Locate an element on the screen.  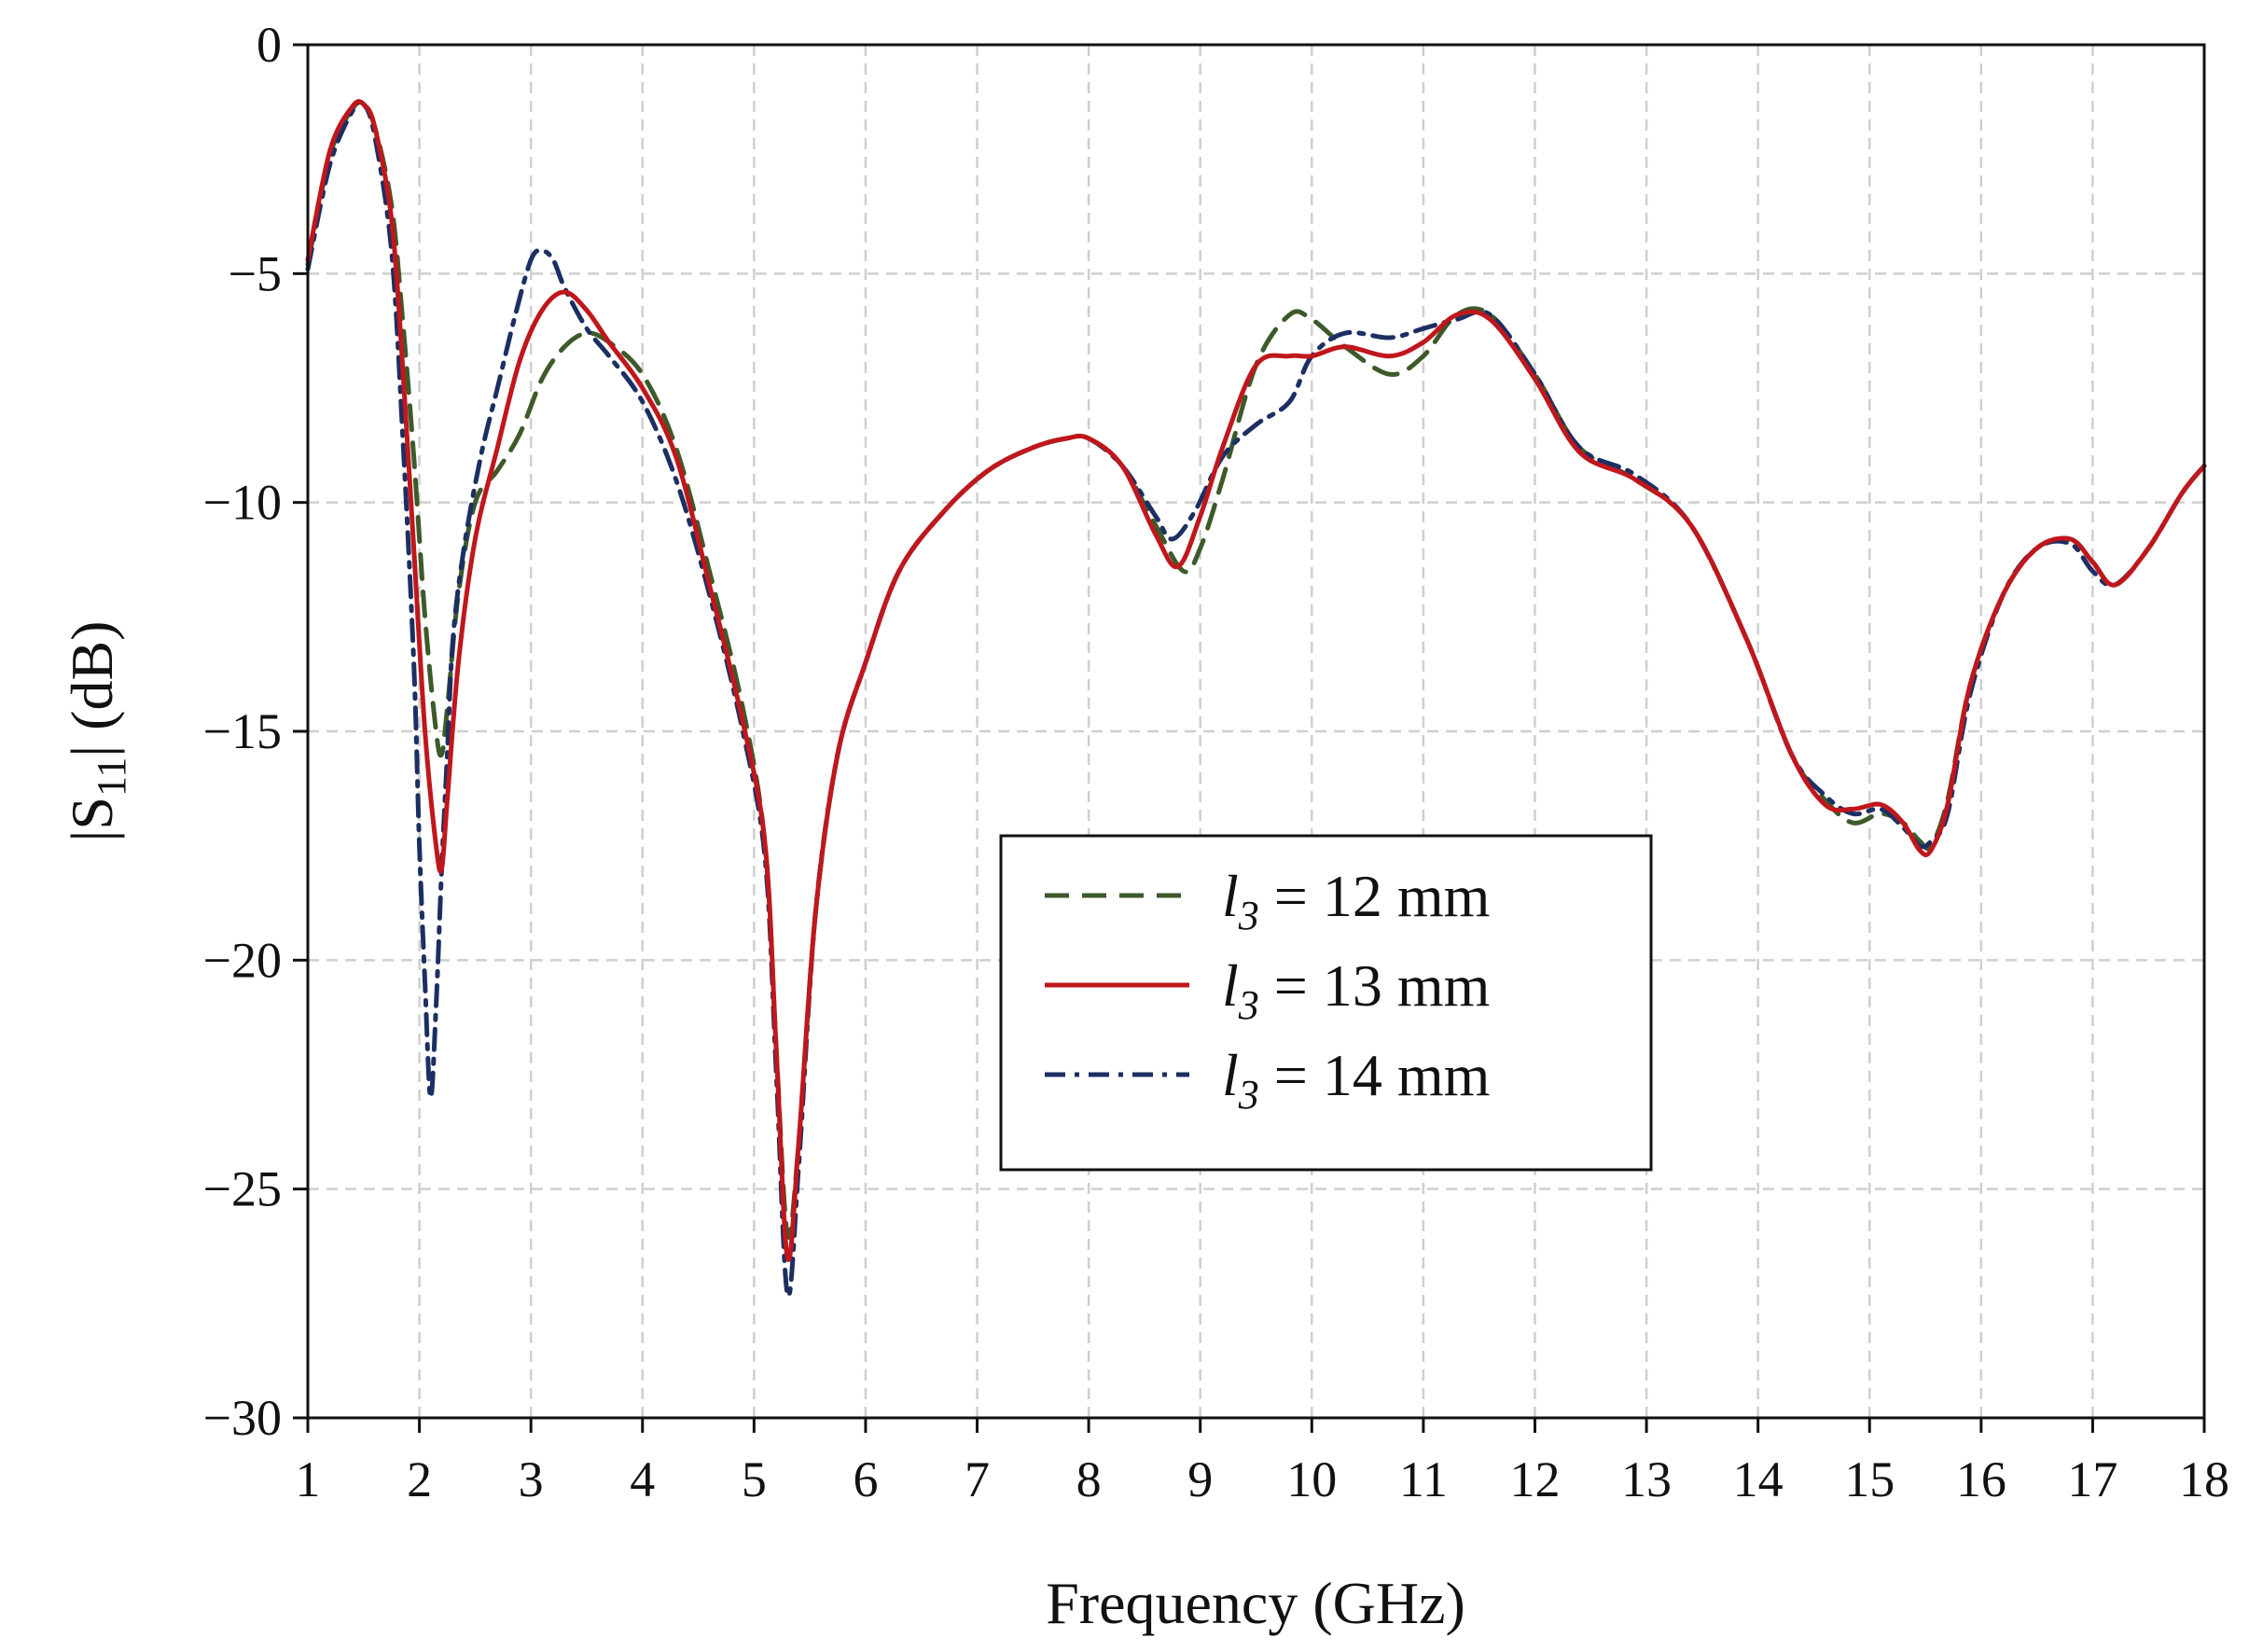
y-tick-label: 0 is located at coordinates (269, 45).